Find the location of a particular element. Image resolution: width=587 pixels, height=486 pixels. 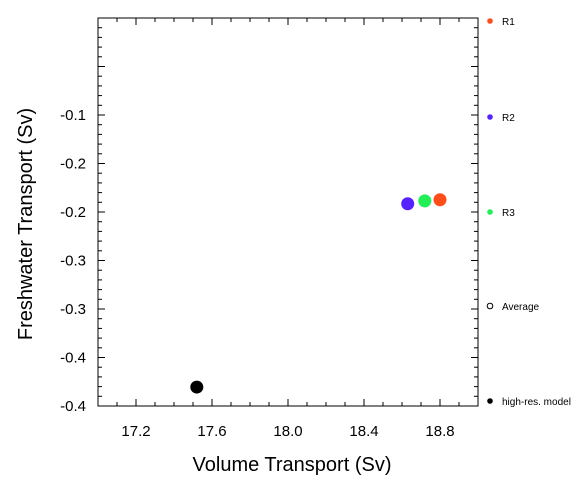

legend: R1 R2 R3 Average high-res. model is located at coordinates (528, 212).